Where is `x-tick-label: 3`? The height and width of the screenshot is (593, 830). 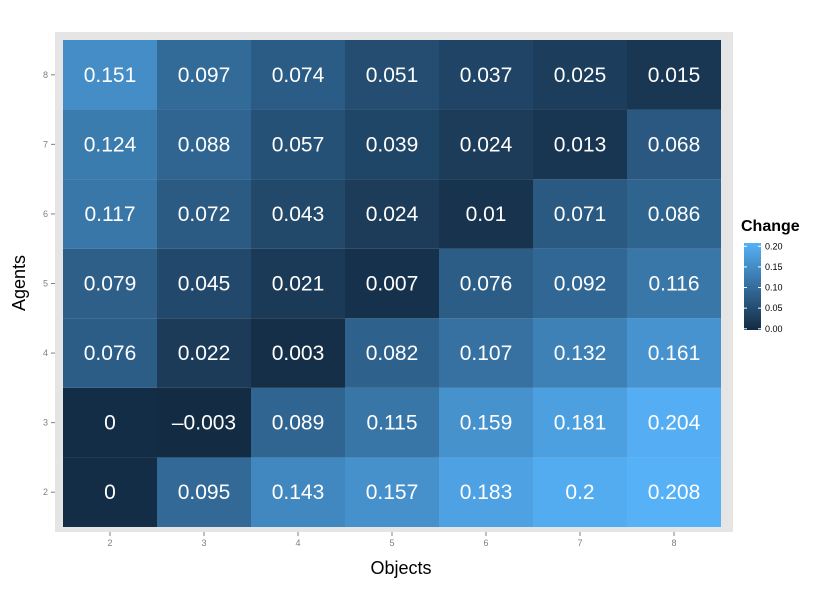
x-tick-label: 3 is located at coordinates (203, 543).